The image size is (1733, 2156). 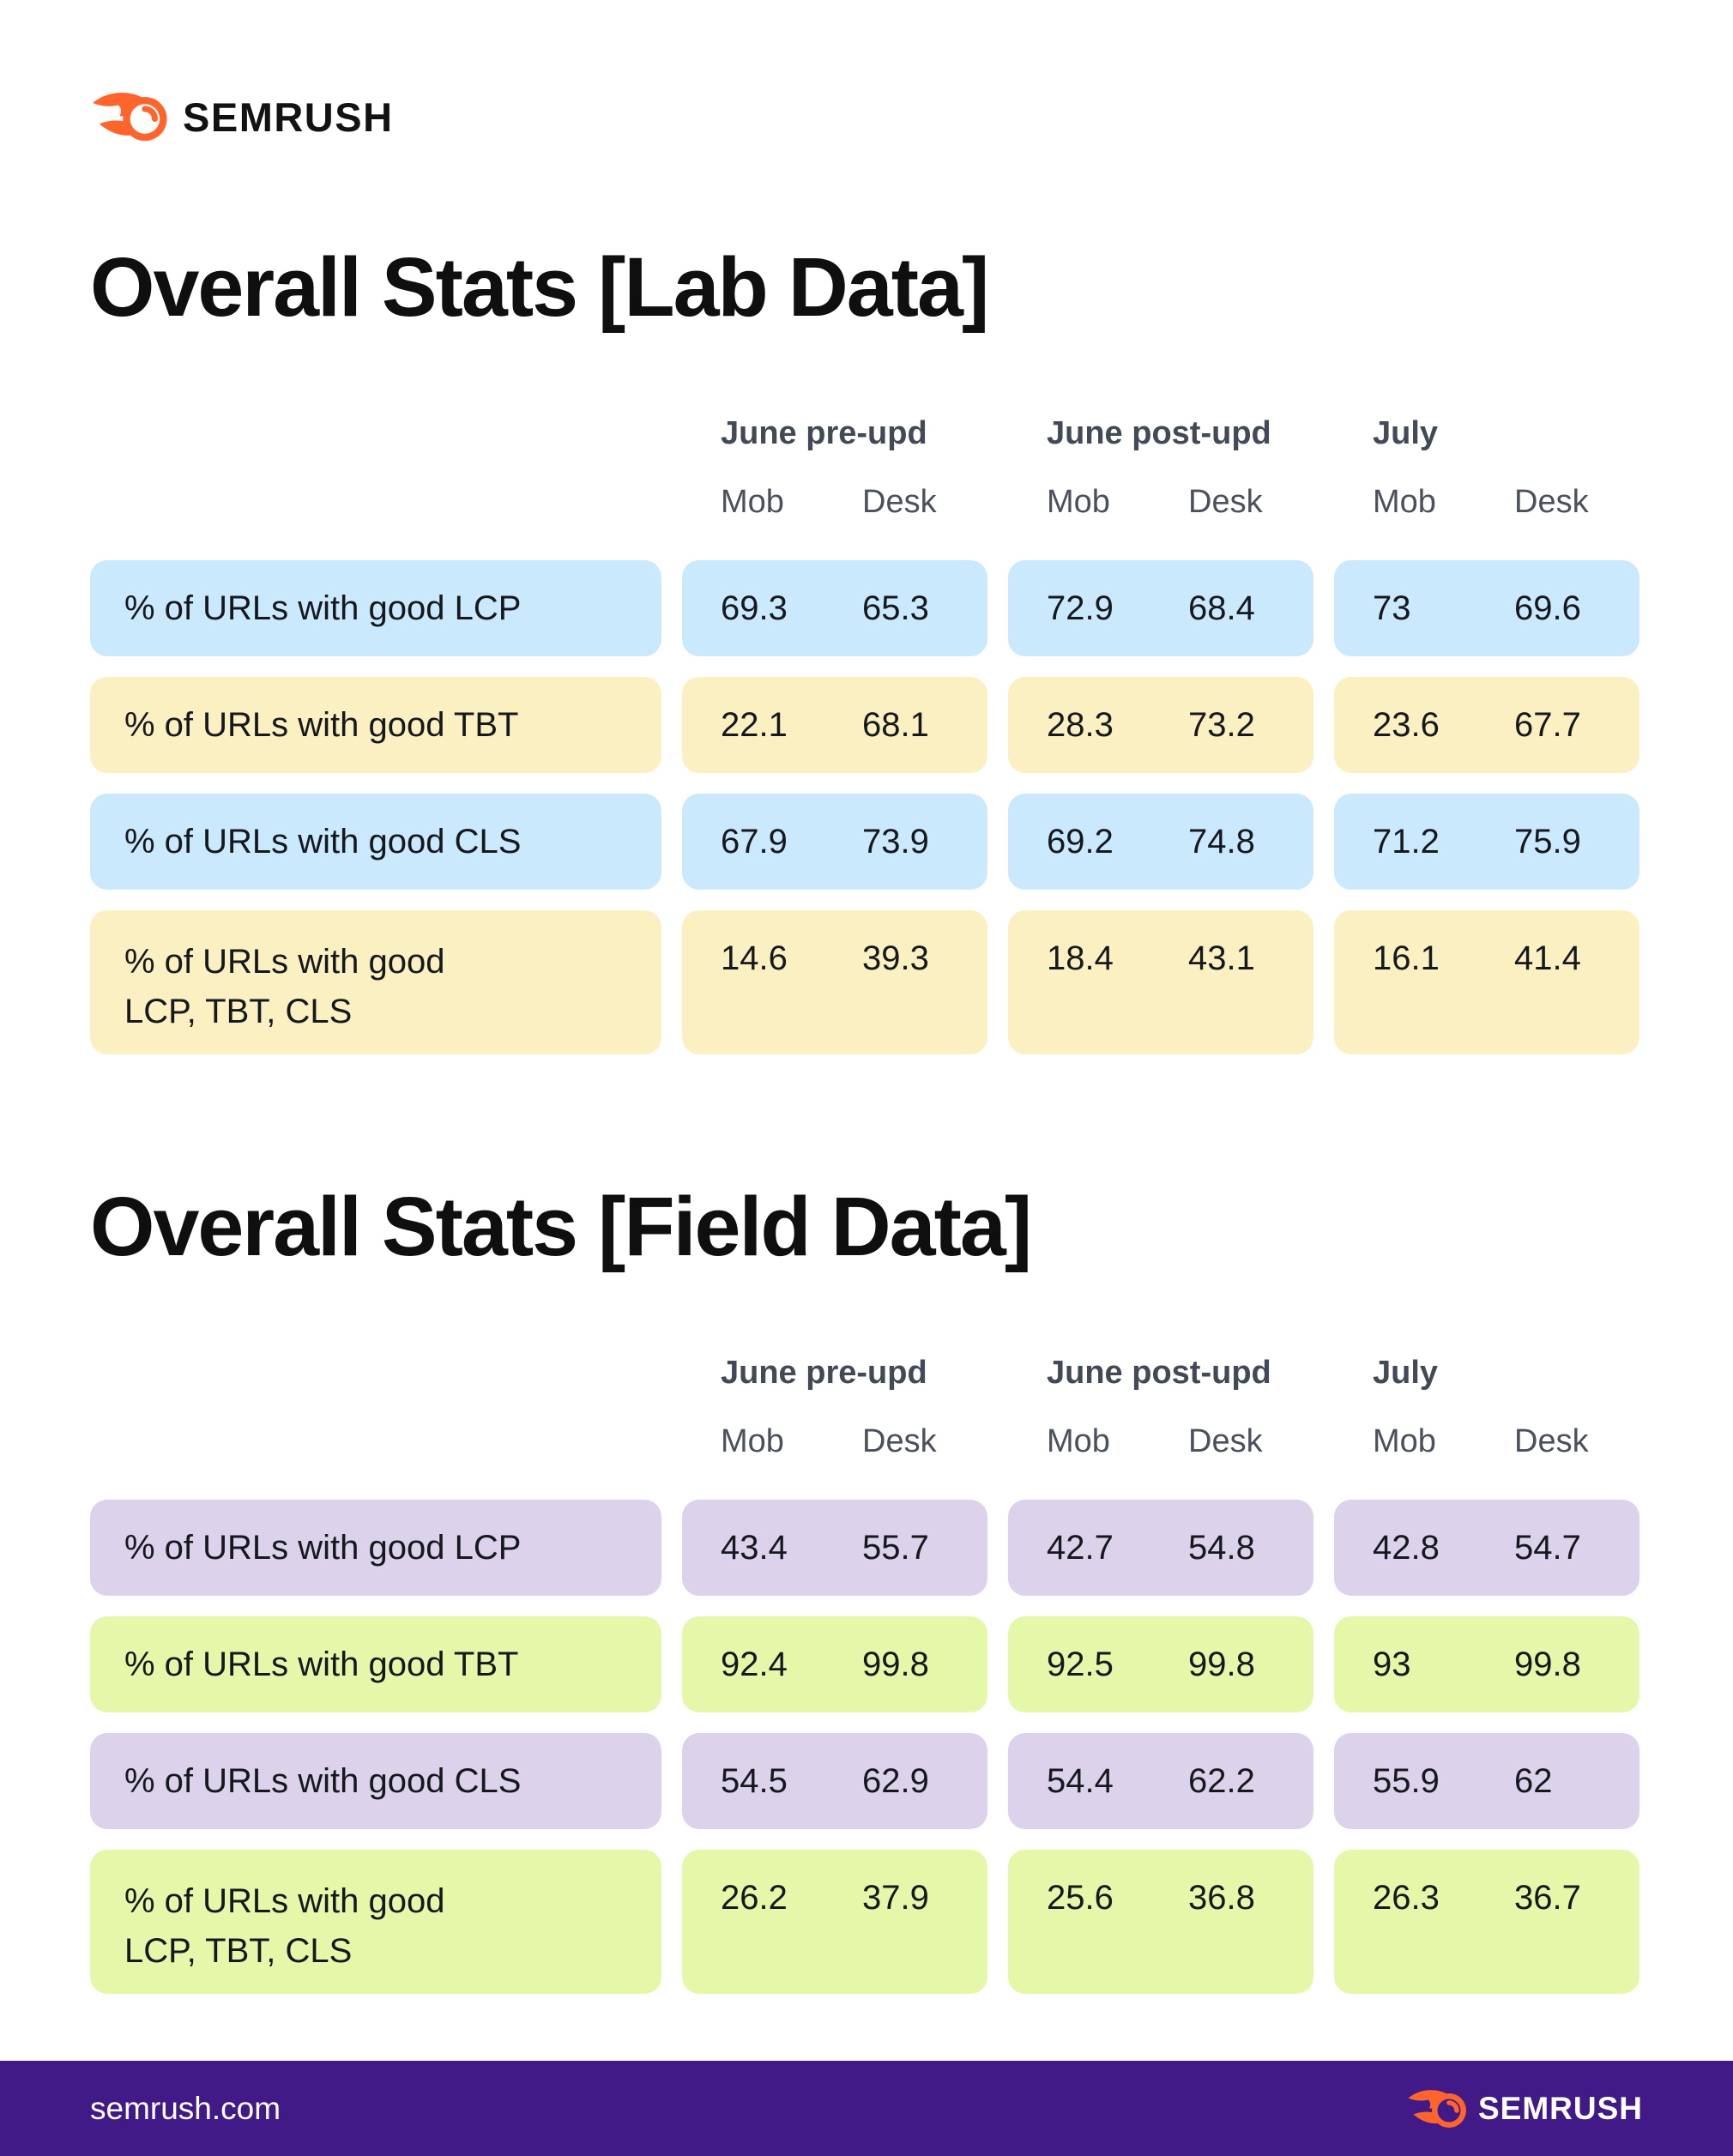 What do you see at coordinates (1486, 1921) in the screenshot?
I see `value-cell-july: 26.3 36.7` at bounding box center [1486, 1921].